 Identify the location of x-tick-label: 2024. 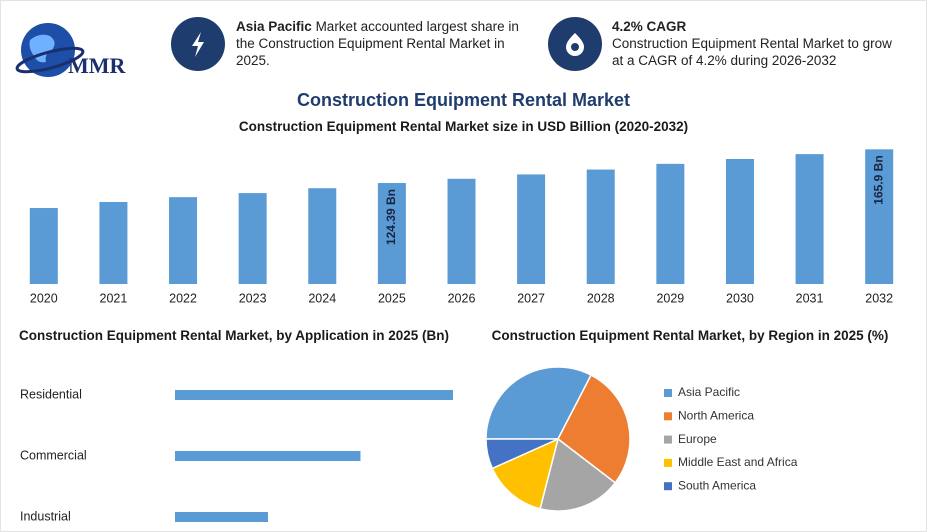
(322, 298).